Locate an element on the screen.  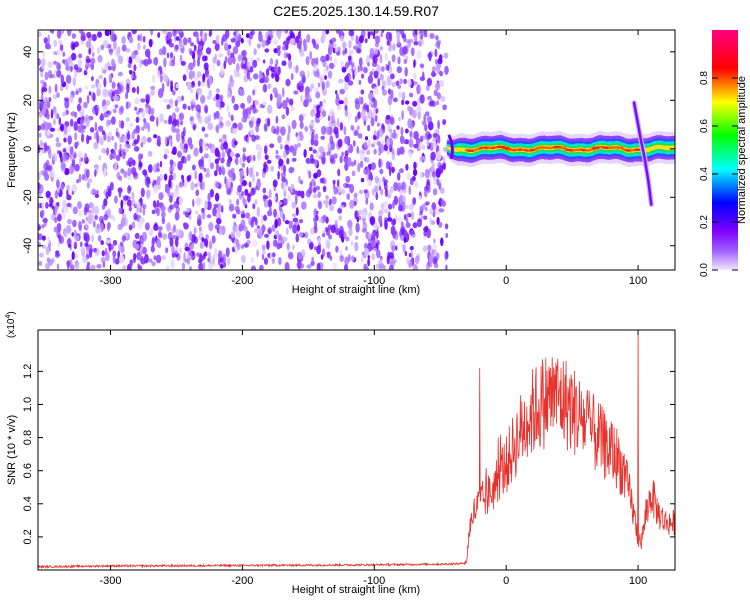
colorbar-tick-label: 0.2 is located at coordinates (704, 222).